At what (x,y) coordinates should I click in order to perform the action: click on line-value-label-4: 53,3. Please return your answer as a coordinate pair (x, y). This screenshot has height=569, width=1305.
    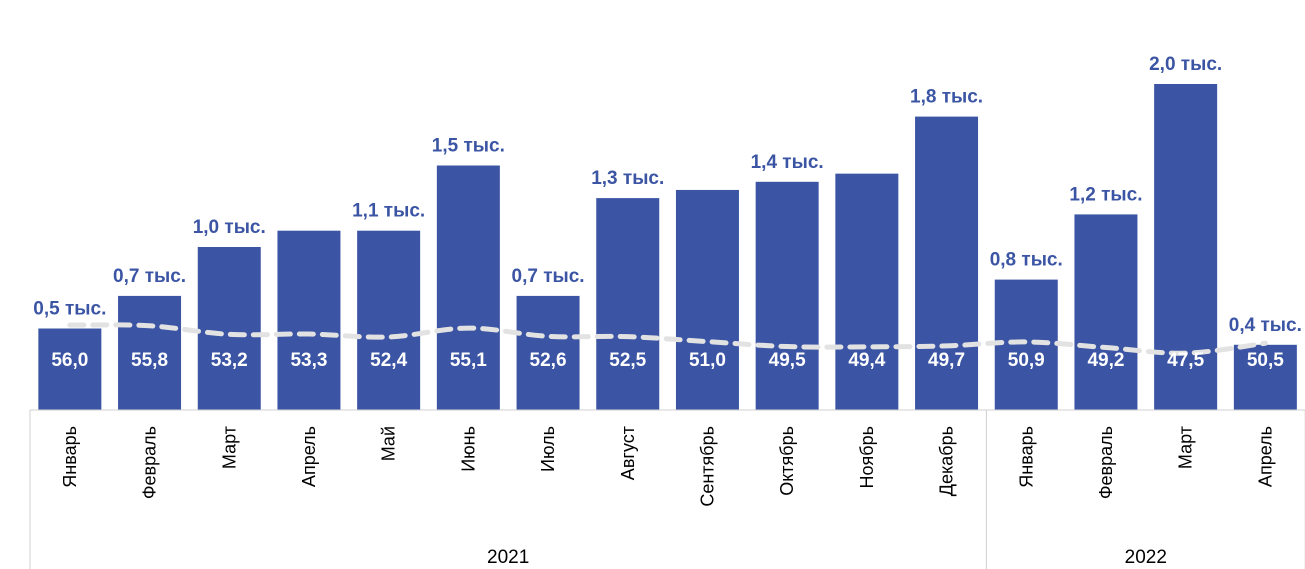
    Looking at the image, I should click on (308, 360).